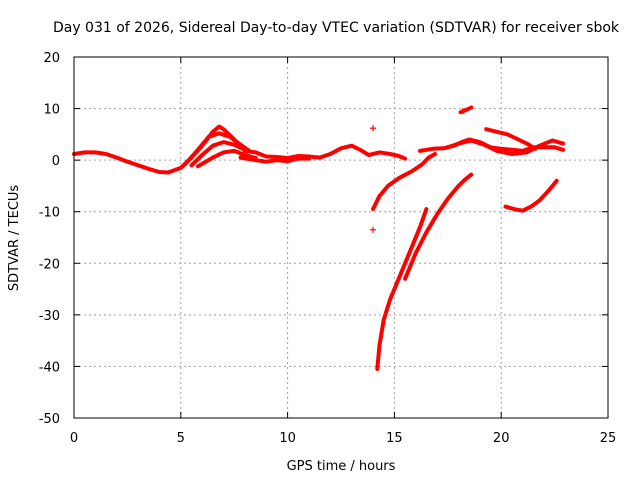 This screenshot has height=480, width=640. Describe the element at coordinates (341, 466) in the screenshot. I see `x-axis-label: GPS time / hours` at that location.